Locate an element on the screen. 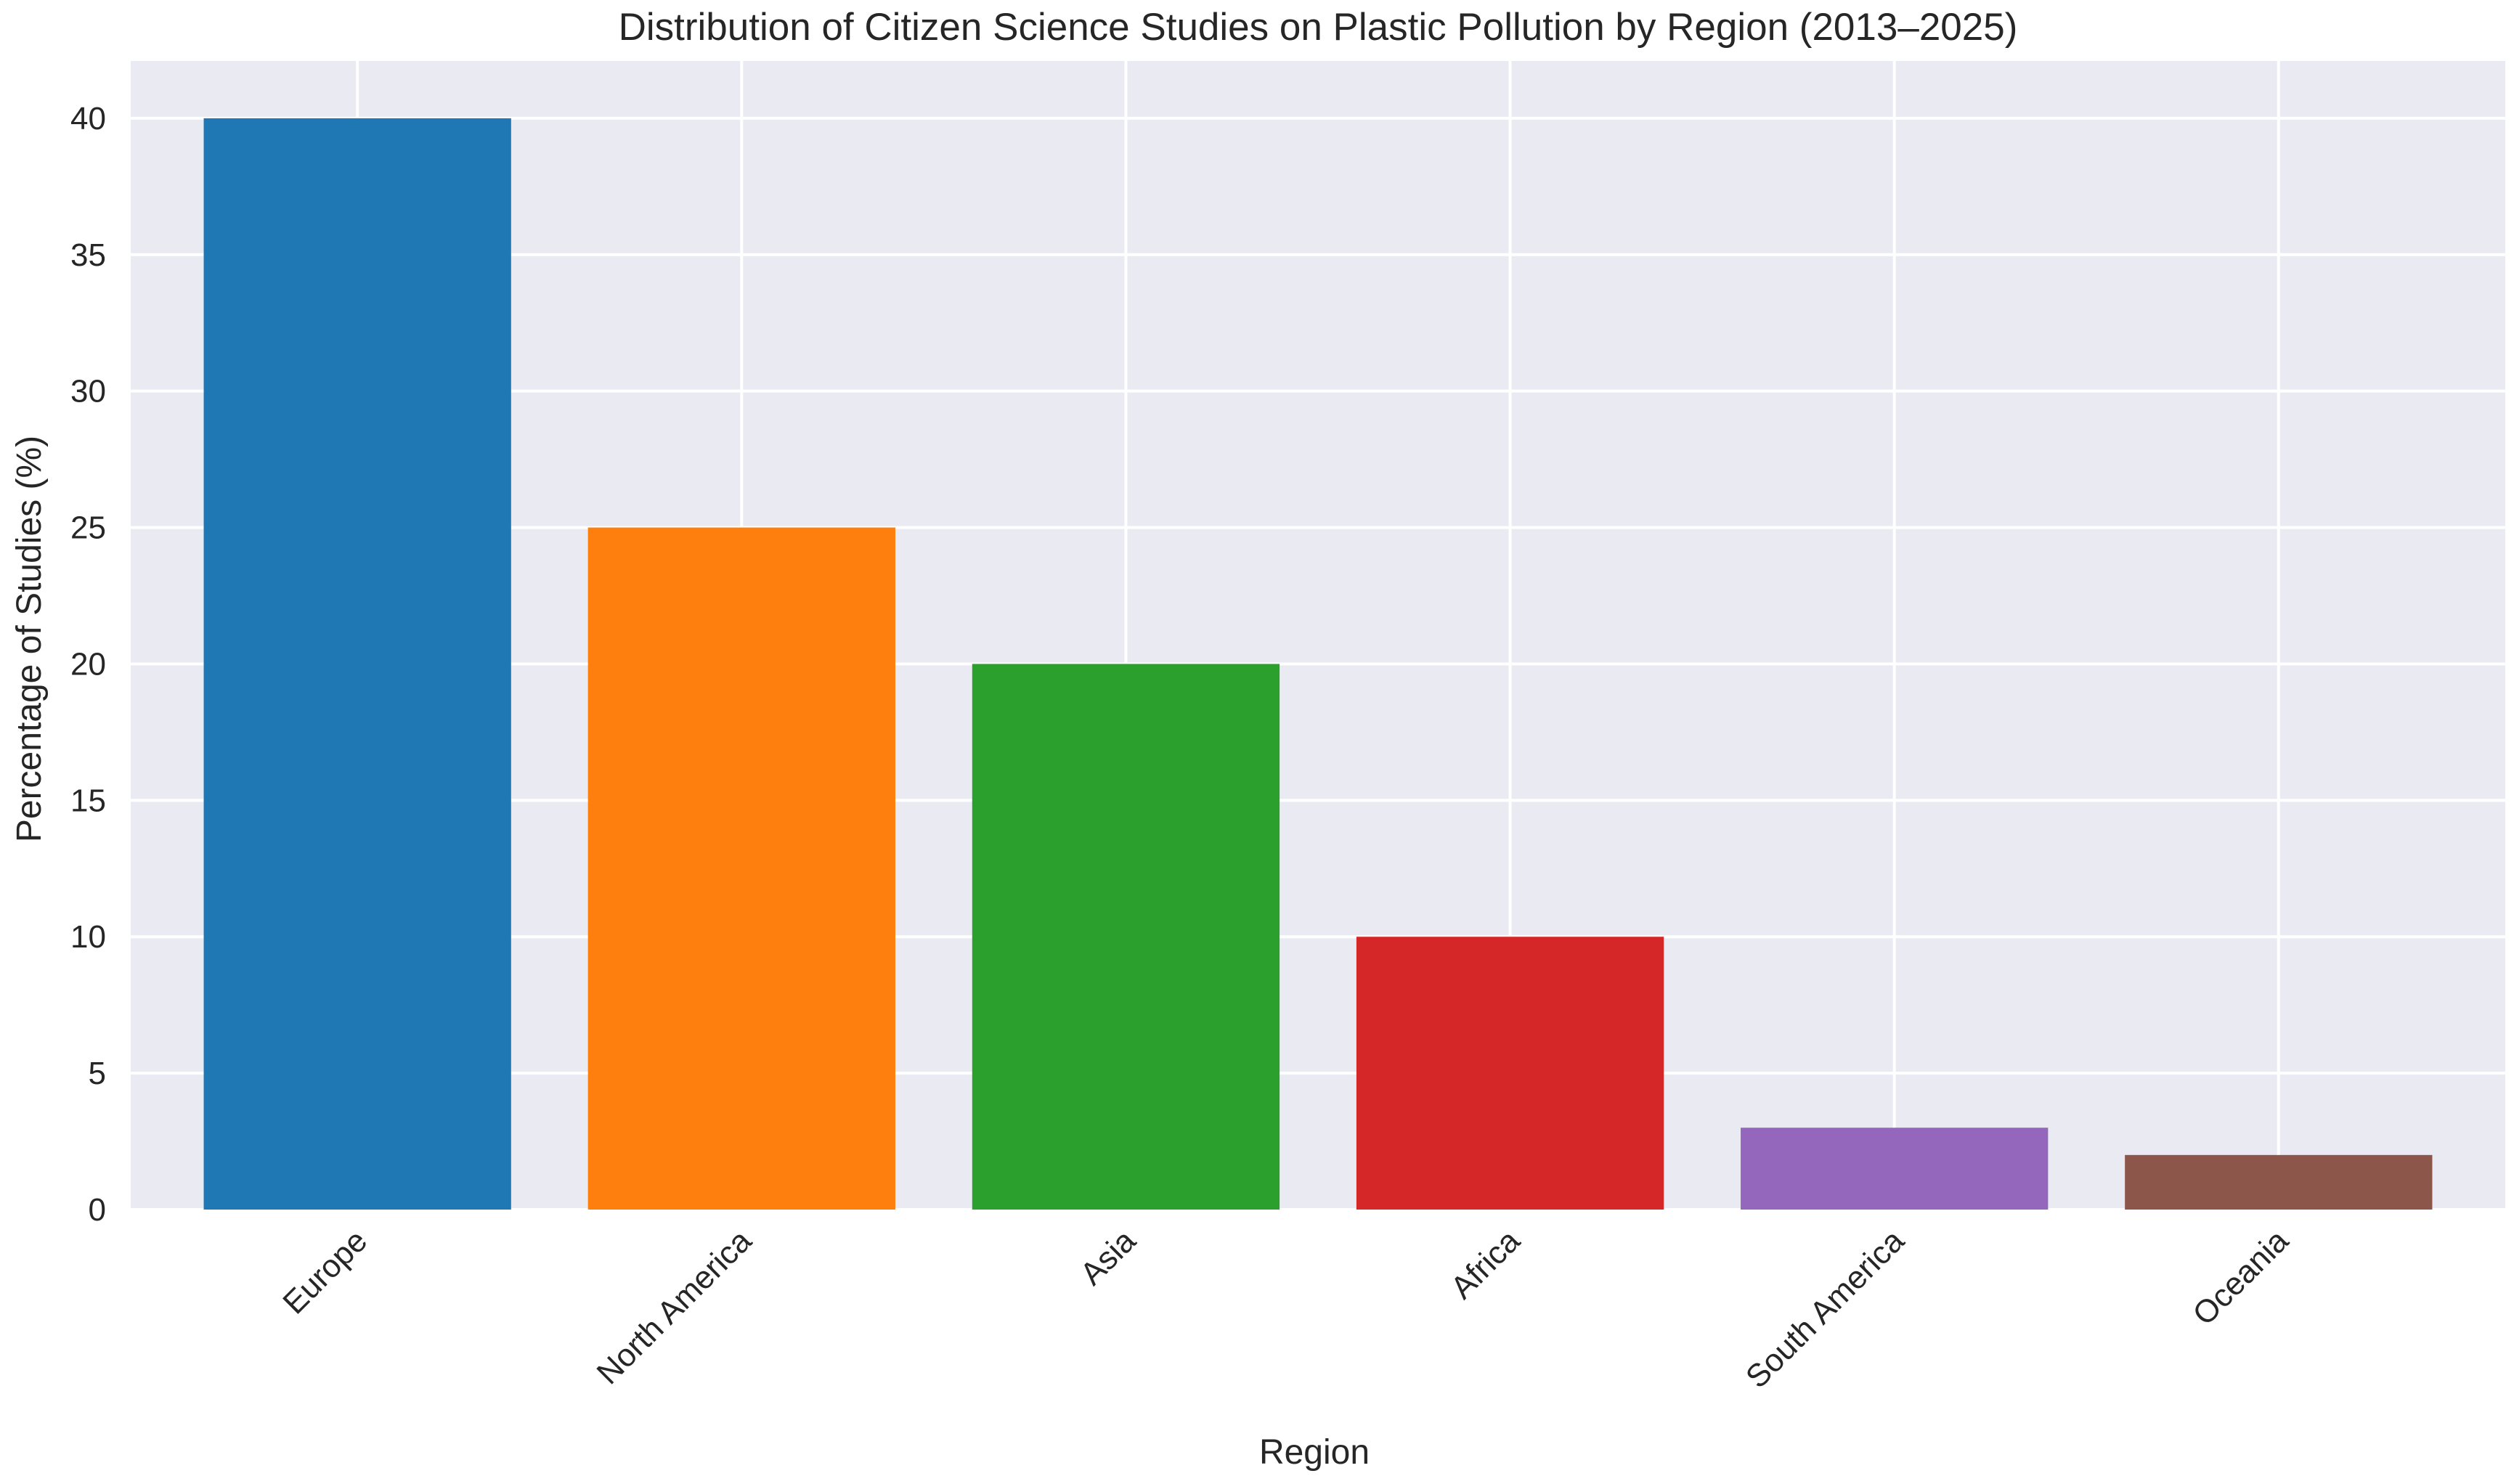 Image resolution: width=2514 pixels, height=1484 pixels. y-tick-label: 10 is located at coordinates (88, 937).